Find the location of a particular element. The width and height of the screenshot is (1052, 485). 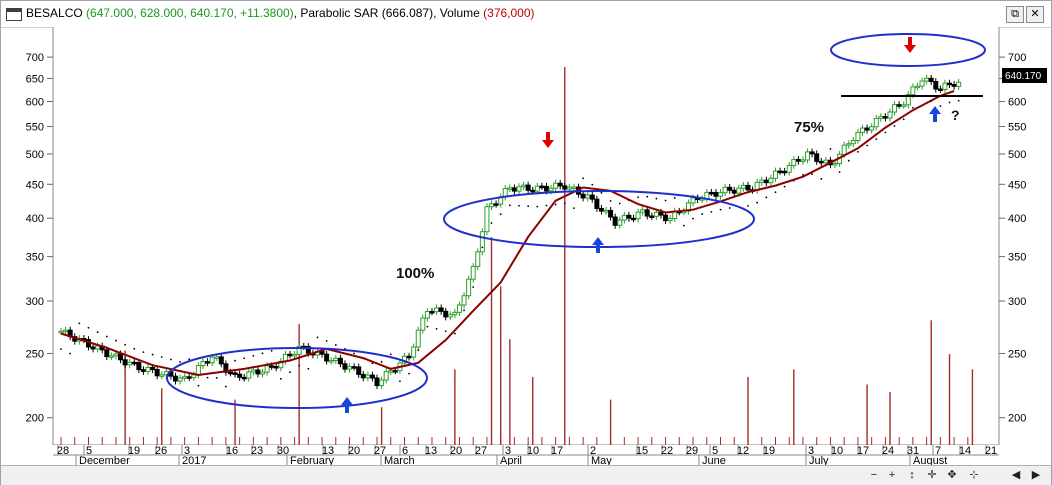

x-day-label: 21 is located at coordinates (991, 451).